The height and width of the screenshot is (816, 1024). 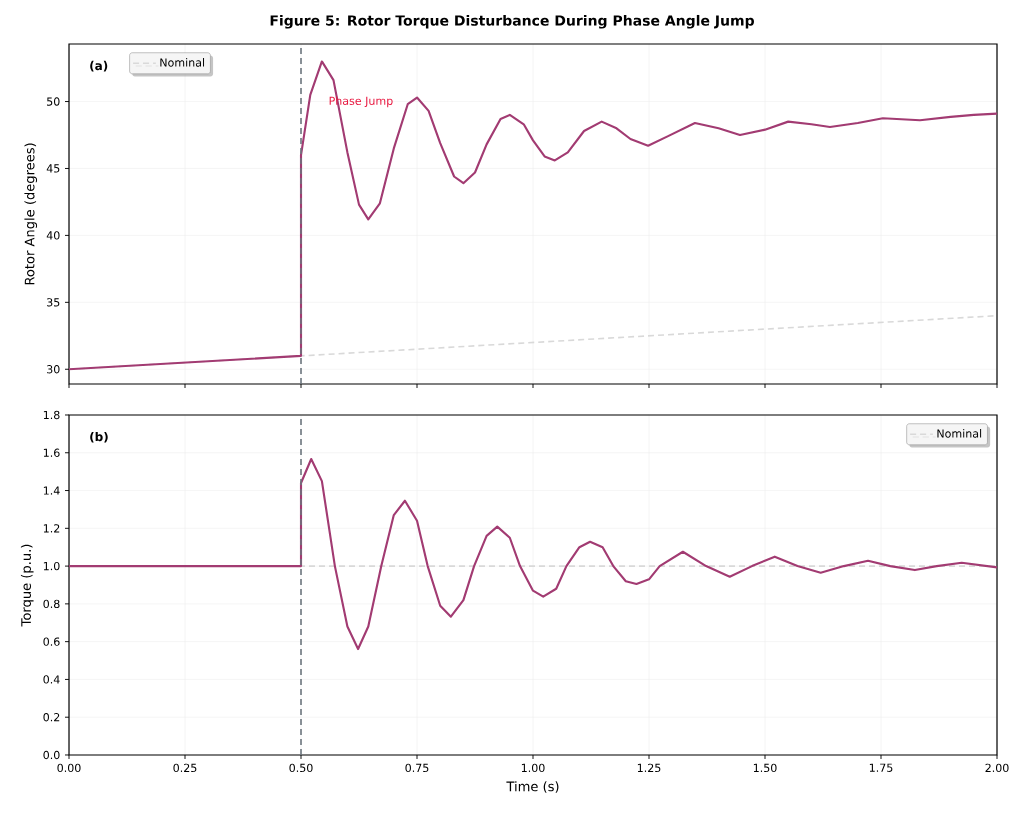 What do you see at coordinates (51, 452) in the screenshot?
I see `y-tick-label: 1.6` at bounding box center [51, 452].